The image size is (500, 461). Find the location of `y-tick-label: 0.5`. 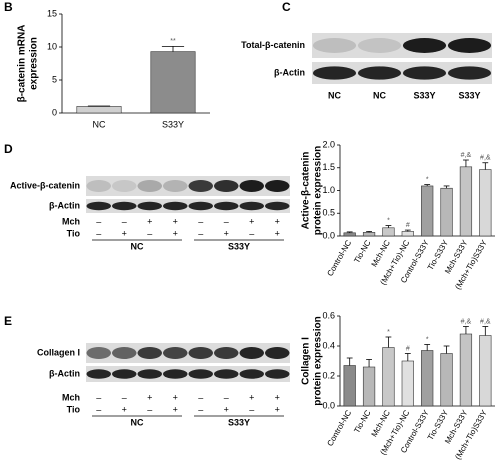

y-tick-label: 0.5 is located at coordinates (328, 213).